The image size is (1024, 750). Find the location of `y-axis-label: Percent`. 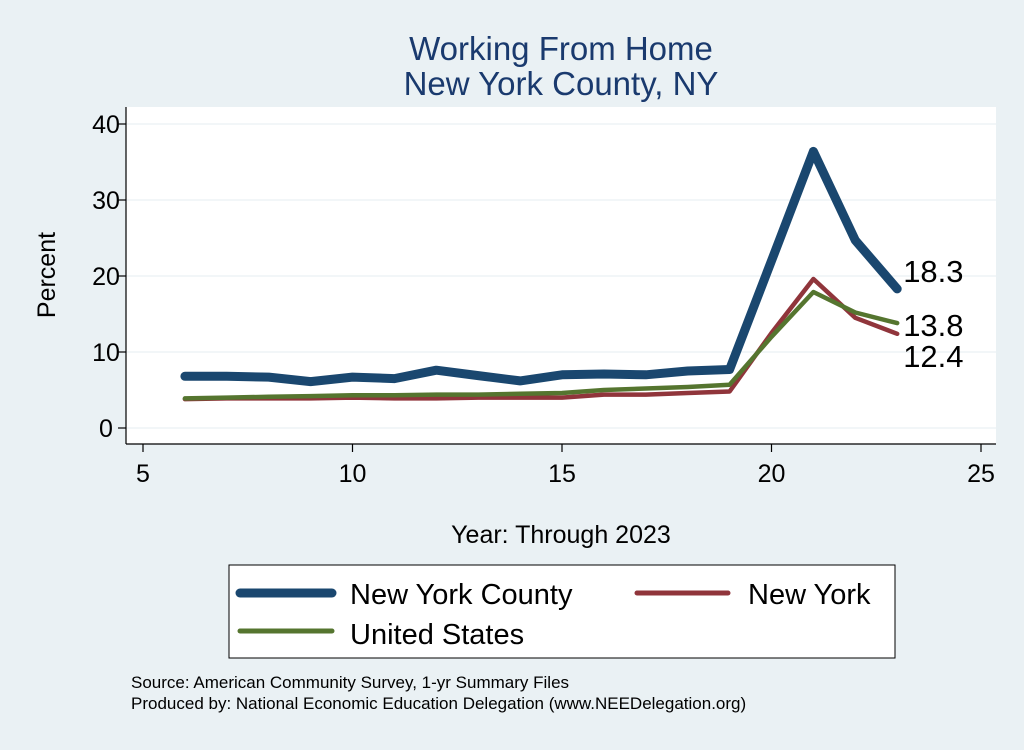

y-axis-label: Percent is located at coordinates (47, 275).